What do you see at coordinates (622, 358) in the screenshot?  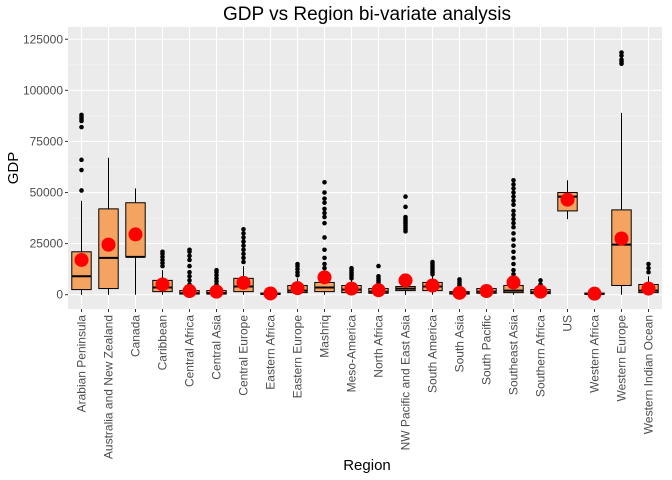 I see `x-tick-label: Western Europe` at bounding box center [622, 358].